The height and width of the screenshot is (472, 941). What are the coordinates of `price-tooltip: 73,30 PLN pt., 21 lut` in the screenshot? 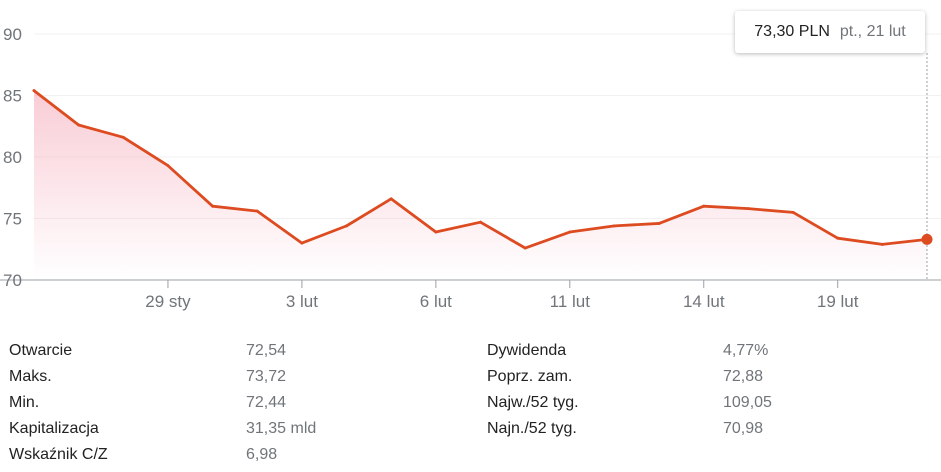 It's located at (830, 32).